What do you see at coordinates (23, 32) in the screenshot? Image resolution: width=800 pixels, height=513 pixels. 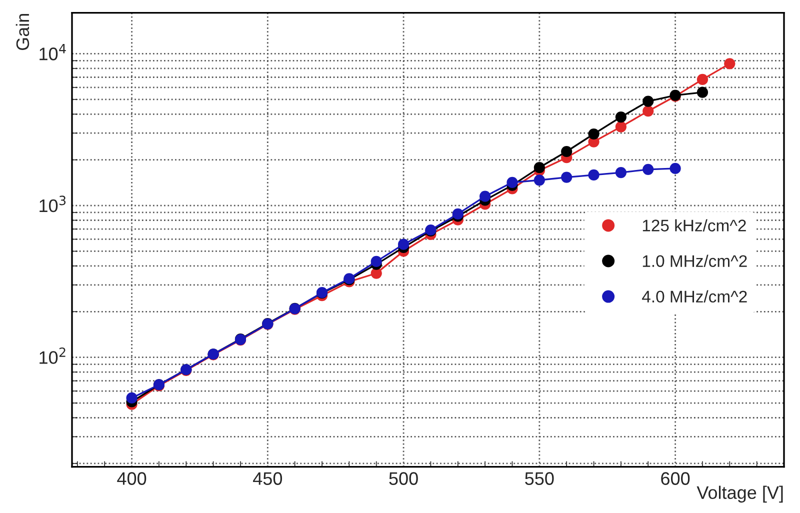 I see `y-axis-title: Gain` at bounding box center [23, 32].